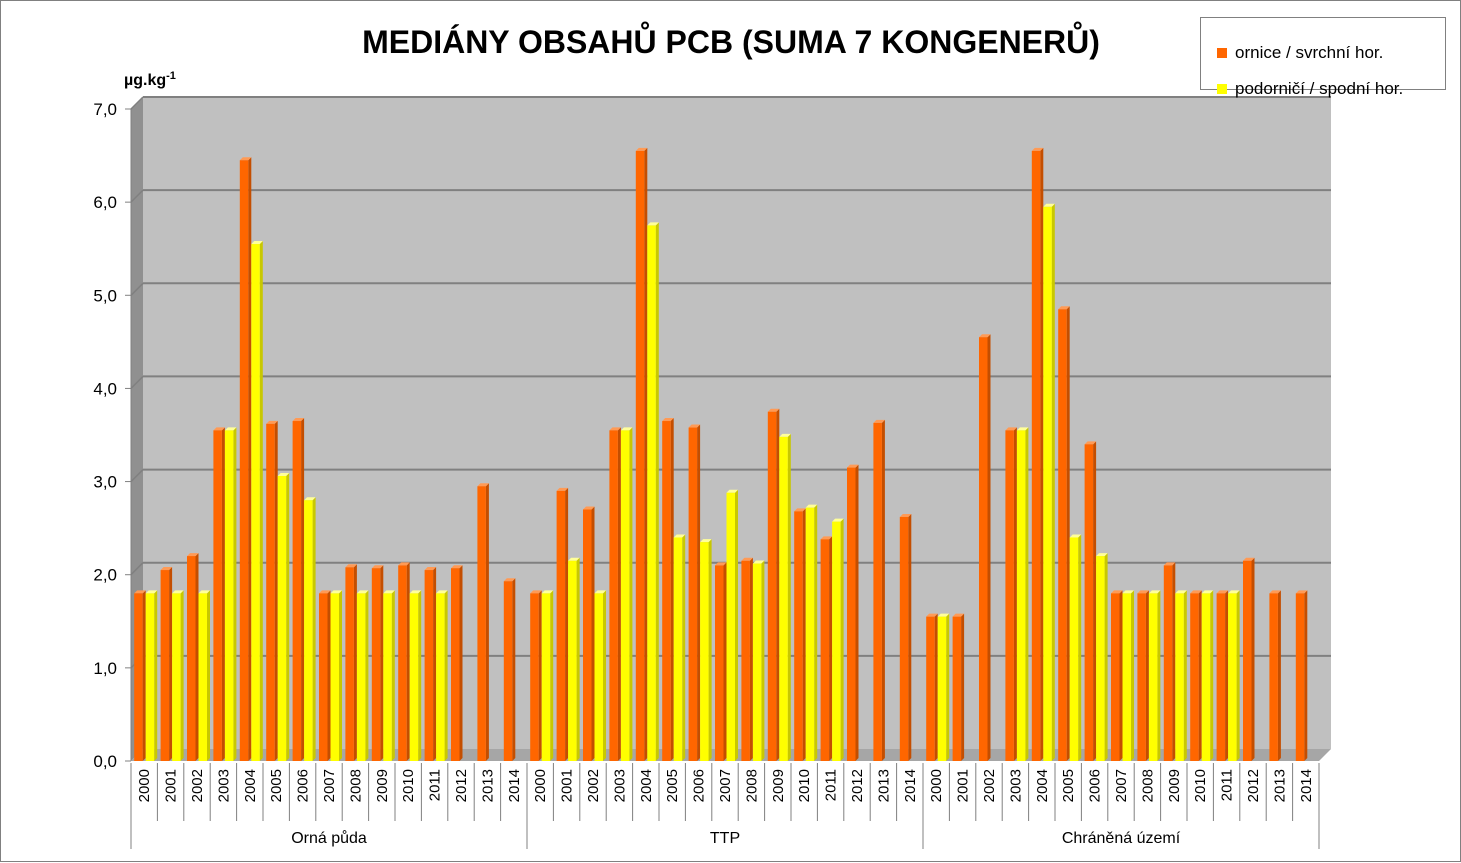 The image size is (1461, 863). Describe the element at coordinates (1154, 675) in the screenshot. I see `bar-series2-2-2008` at that location.